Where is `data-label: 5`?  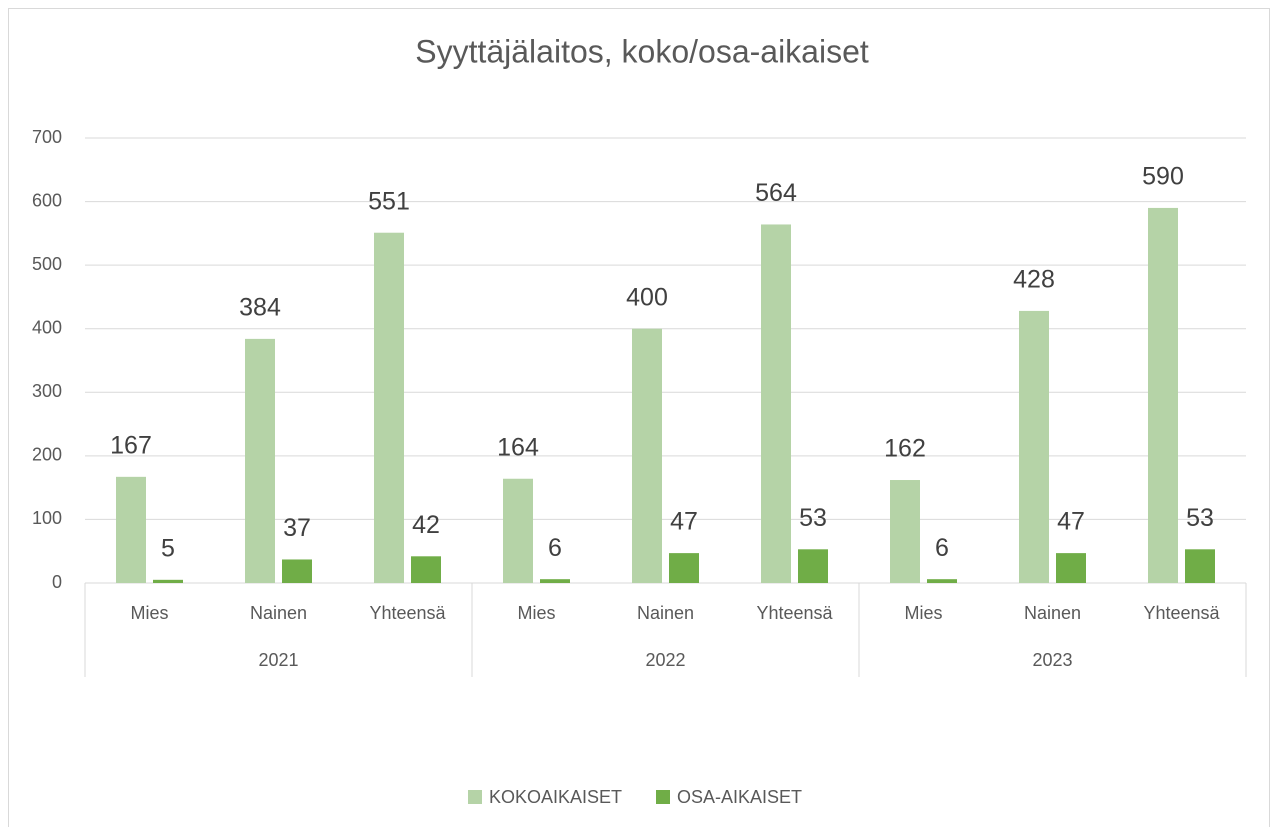
data-label: 5 is located at coordinates (168, 548).